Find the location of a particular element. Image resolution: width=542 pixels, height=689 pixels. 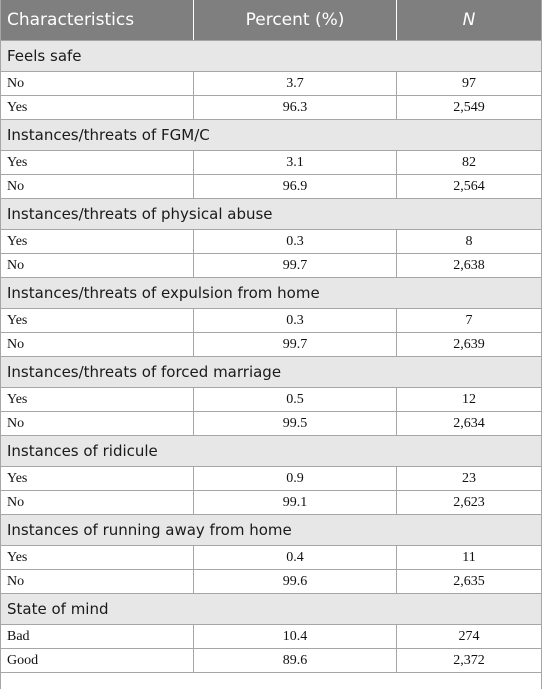

table-row: Yes 0.4 11 is located at coordinates (271, 557).